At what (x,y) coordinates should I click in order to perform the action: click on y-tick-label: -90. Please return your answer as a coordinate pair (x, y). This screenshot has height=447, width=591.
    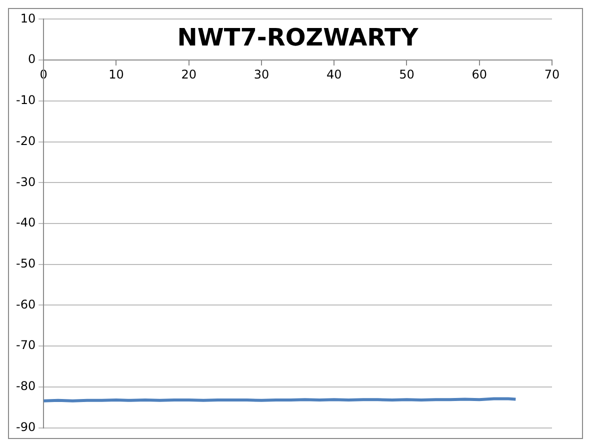
    Looking at the image, I should click on (26, 427).